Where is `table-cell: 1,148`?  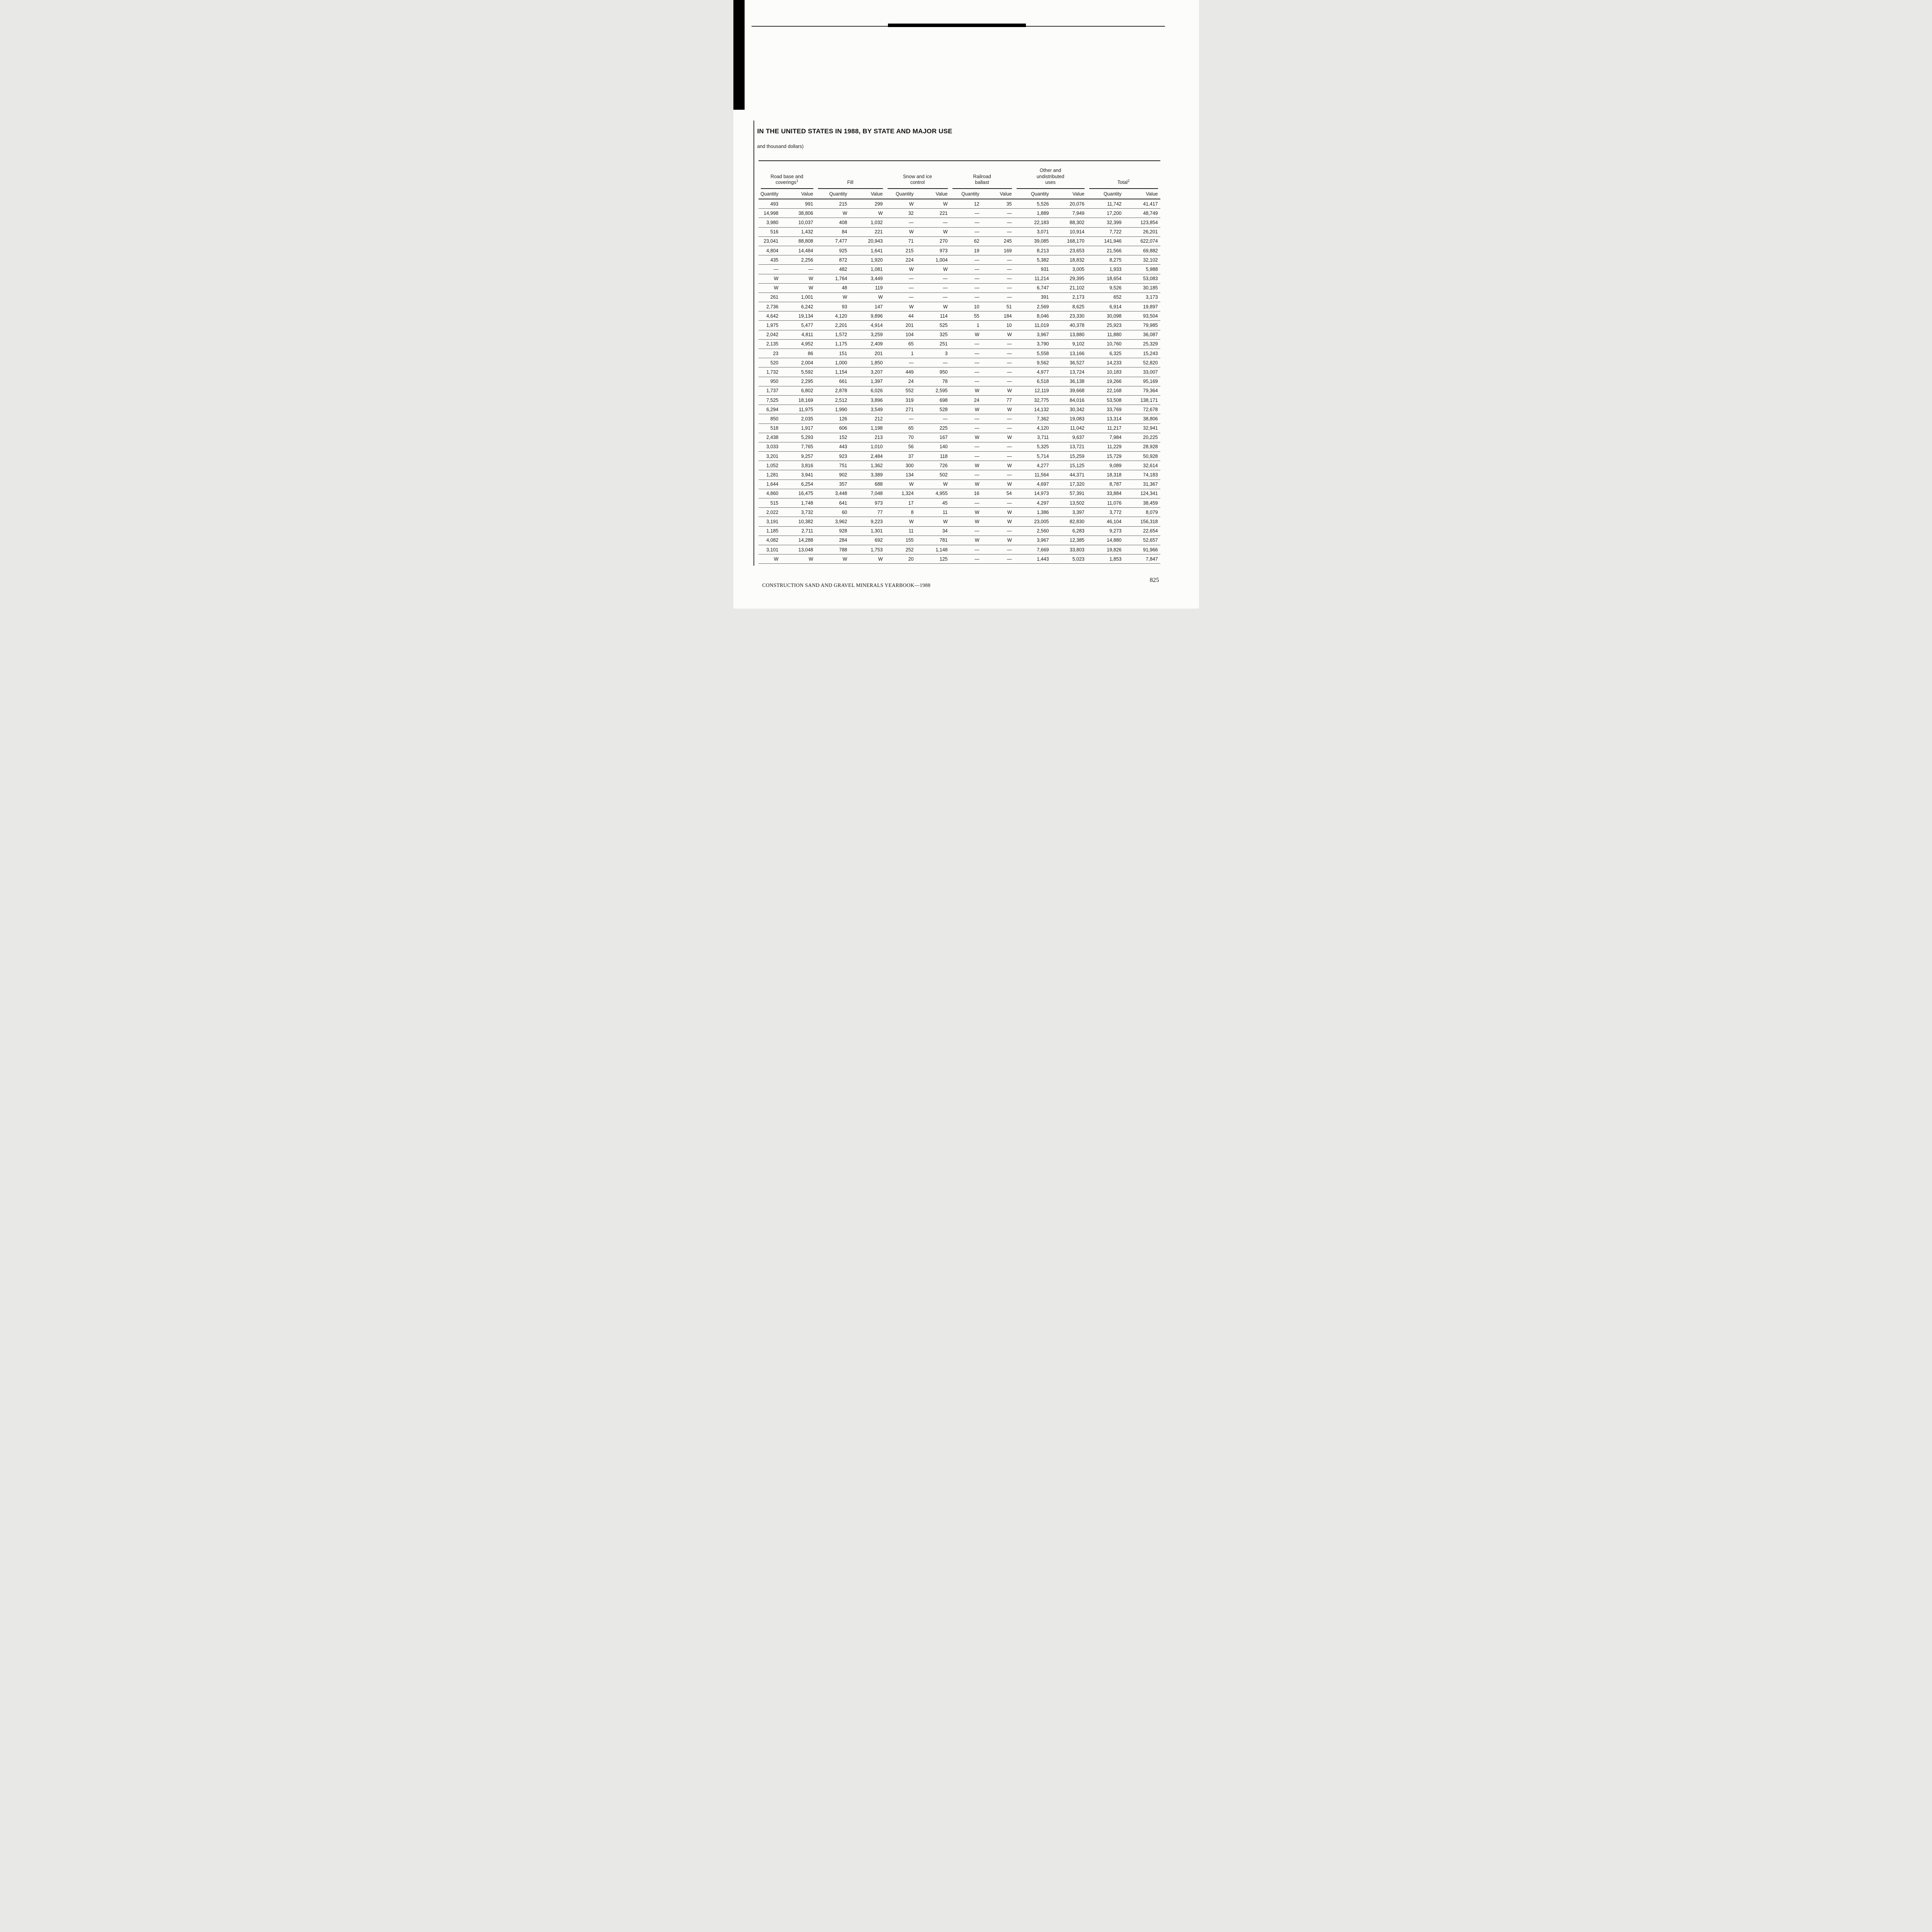 table-cell: 1,148 is located at coordinates (933, 550).